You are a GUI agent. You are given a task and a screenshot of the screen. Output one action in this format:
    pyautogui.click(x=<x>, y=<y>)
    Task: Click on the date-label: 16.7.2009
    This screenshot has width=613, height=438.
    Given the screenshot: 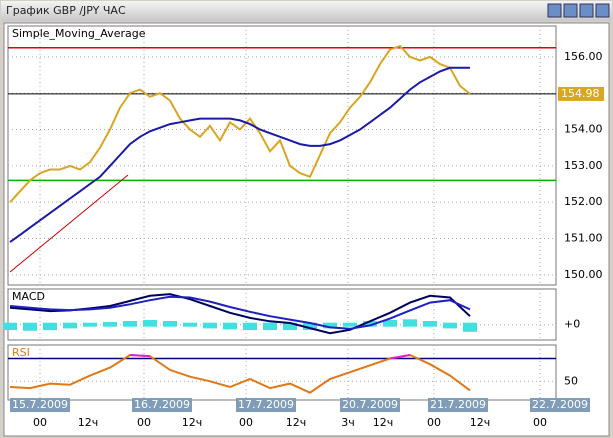 What is the action you would take?
    pyautogui.click(x=162, y=404)
    